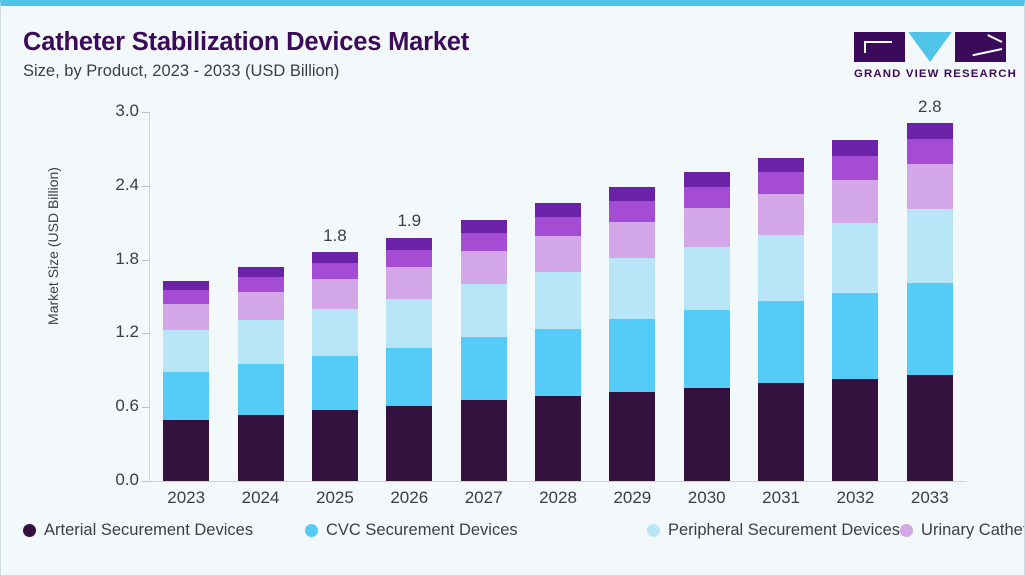  Describe the element at coordinates (246, 42) in the screenshot. I see `page-title: Catheter Stabilization Devices Market` at that location.